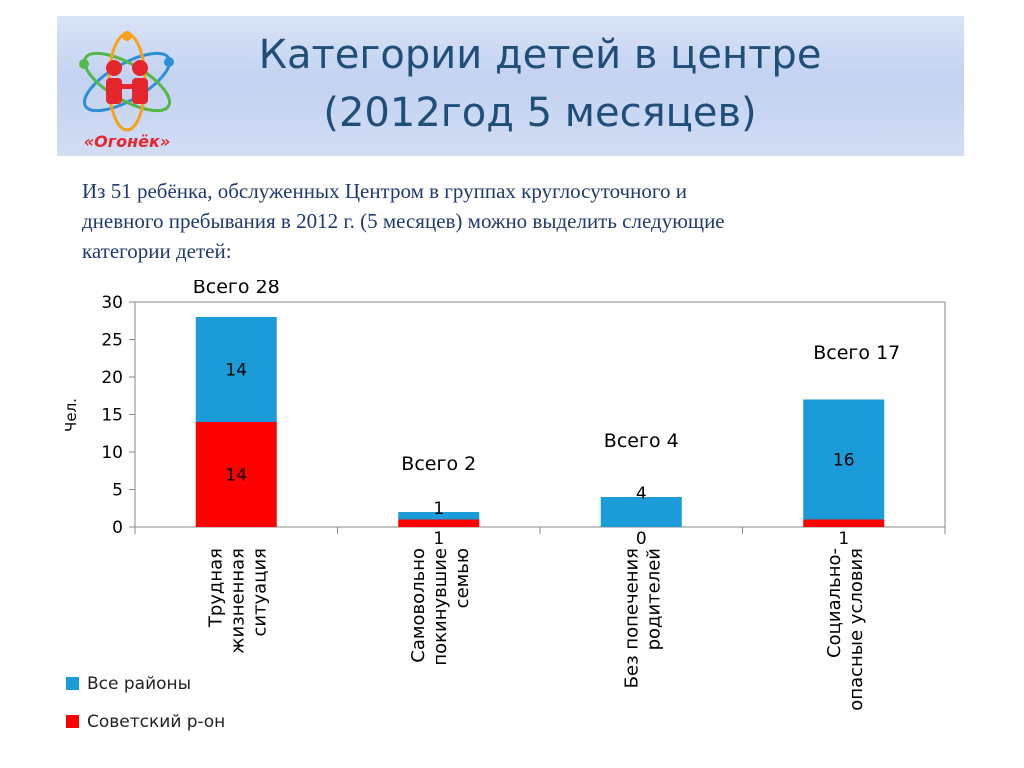 The height and width of the screenshot is (768, 1024). I want to click on logo: «Огонёк», so click(127, 89).